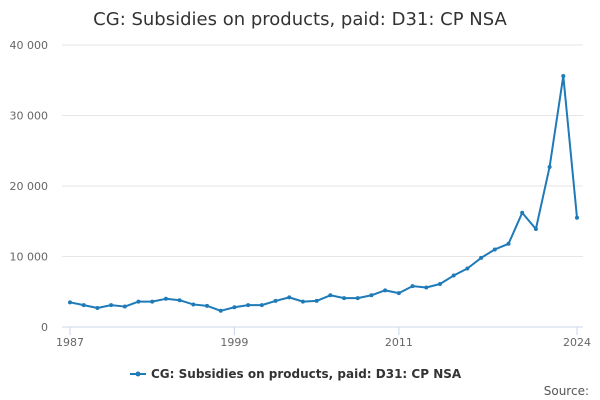 Image resolution: width=600 pixels, height=400 pixels. What do you see at coordinates (234, 342) in the screenshot?
I see `x-tick-label: 1999` at bounding box center [234, 342].